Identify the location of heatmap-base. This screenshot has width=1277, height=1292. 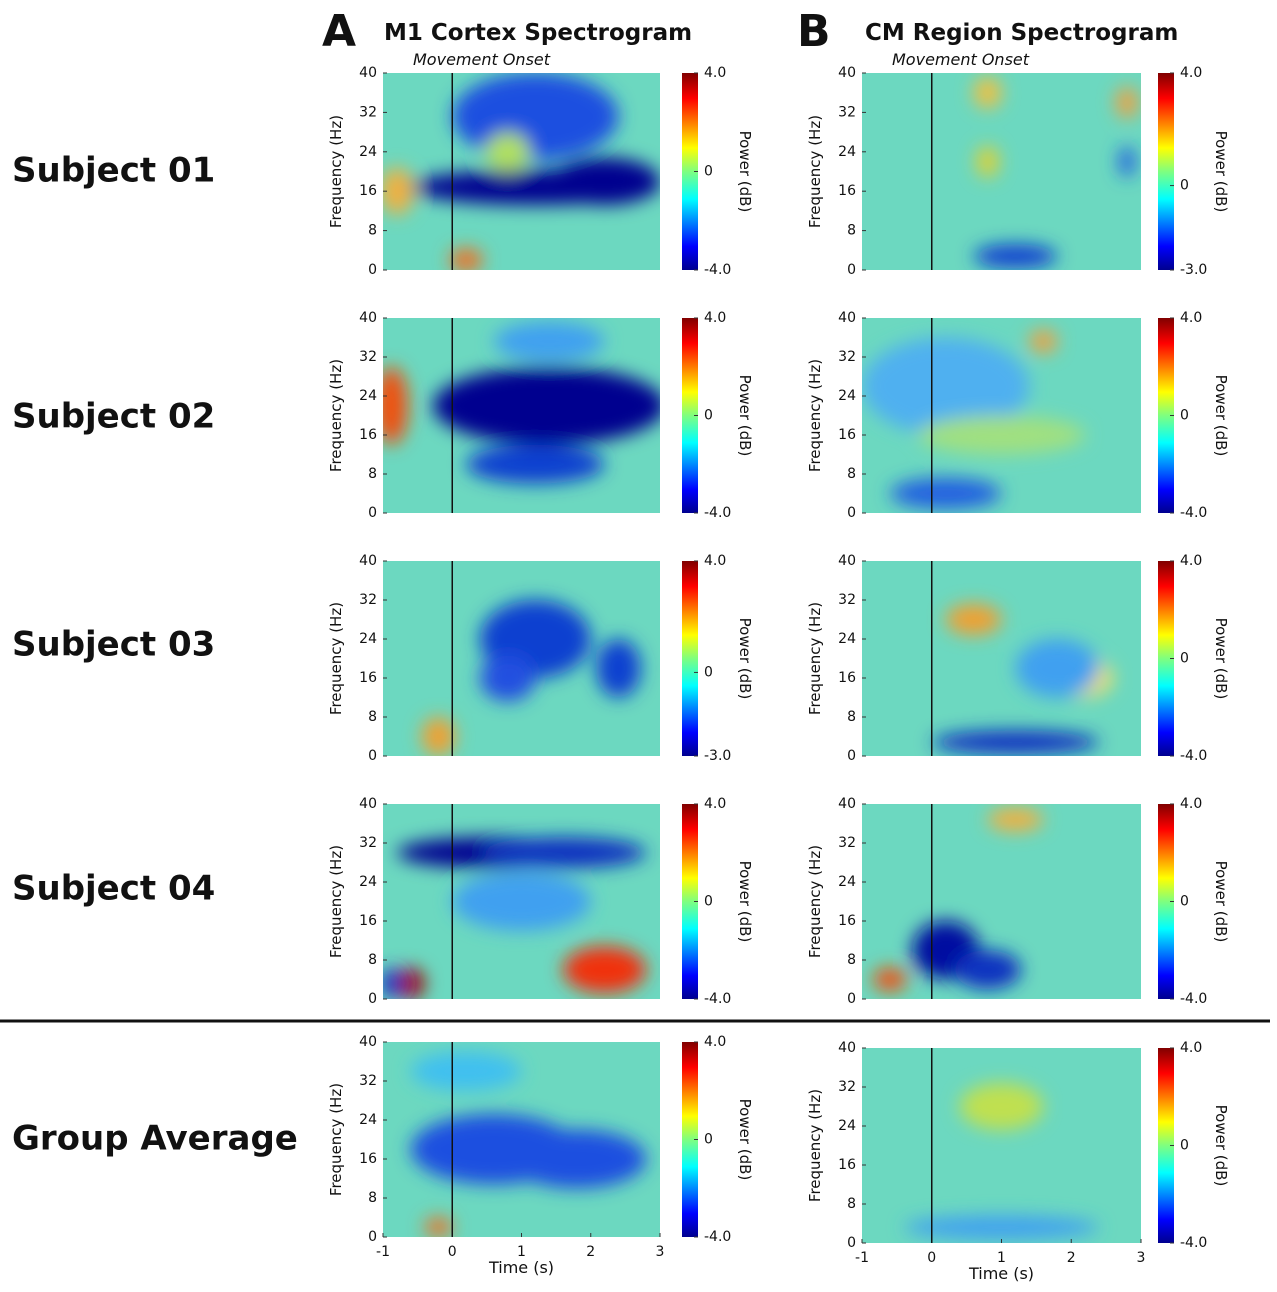
(1001, 1145).